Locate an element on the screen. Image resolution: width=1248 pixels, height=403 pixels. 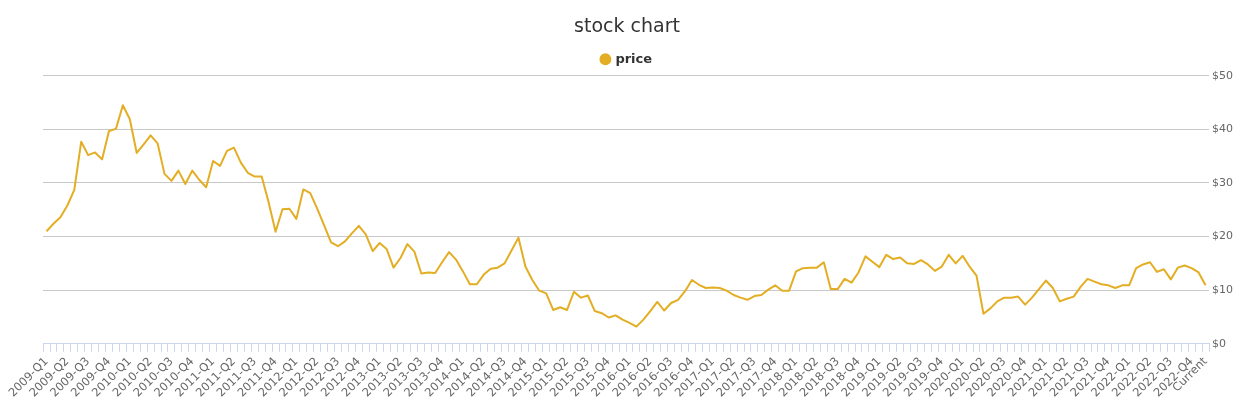
chart-title: stock chart is located at coordinates (627, 25).